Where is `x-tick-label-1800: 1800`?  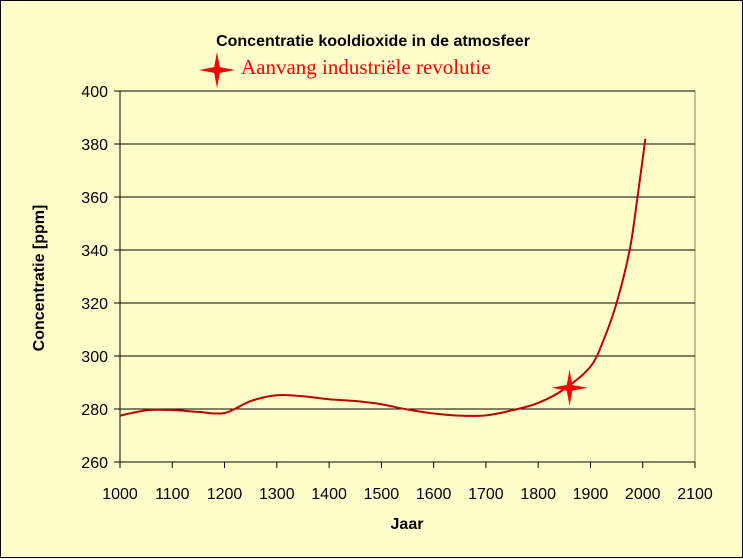
x-tick-label-1800: 1800 is located at coordinates (538, 494).